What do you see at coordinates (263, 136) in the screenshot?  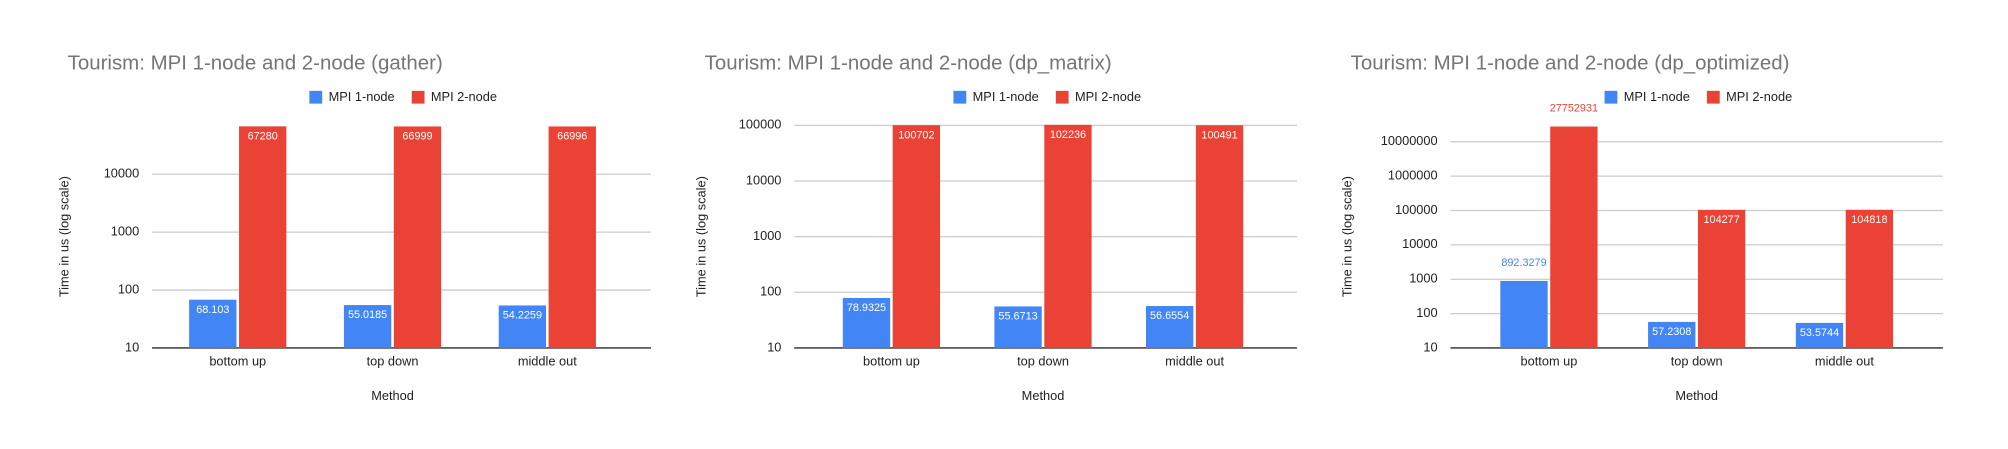 I see `value-label: 67280` at bounding box center [263, 136].